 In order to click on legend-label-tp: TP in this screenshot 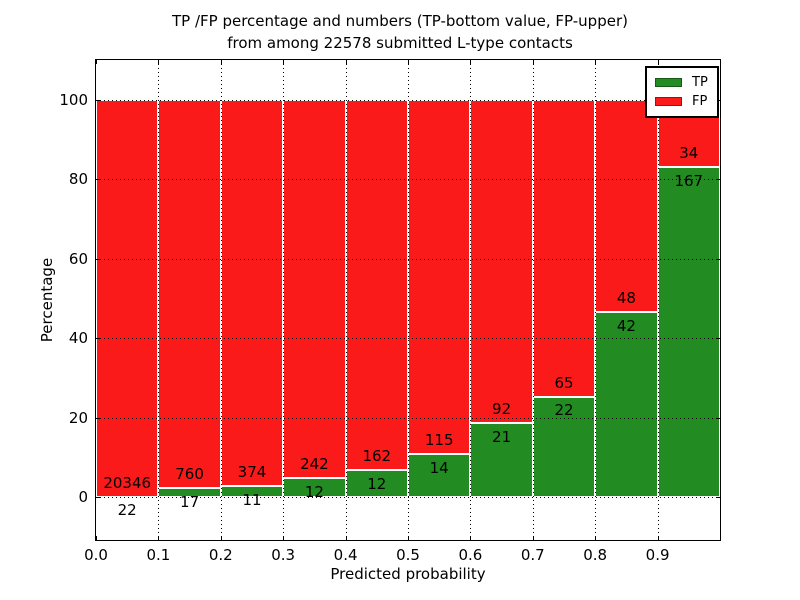, I will do `click(700, 82)`.